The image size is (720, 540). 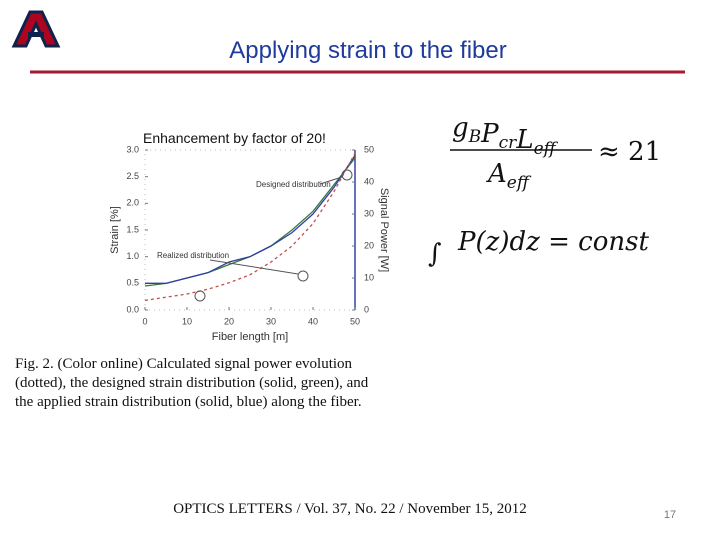 What do you see at coordinates (132, 283) in the screenshot?
I see `y-tick-label: 0.5` at bounding box center [132, 283].